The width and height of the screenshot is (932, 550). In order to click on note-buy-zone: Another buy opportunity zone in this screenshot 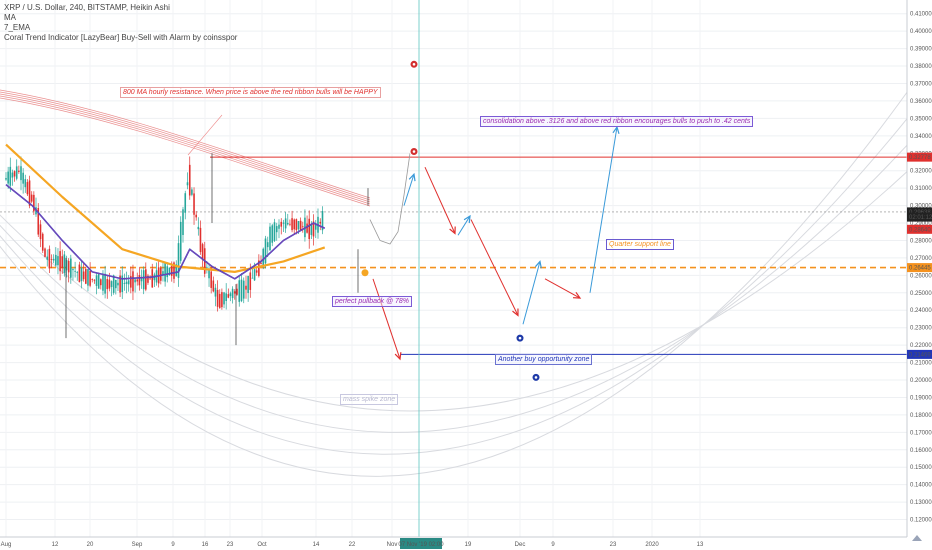, I will do `click(544, 359)`.